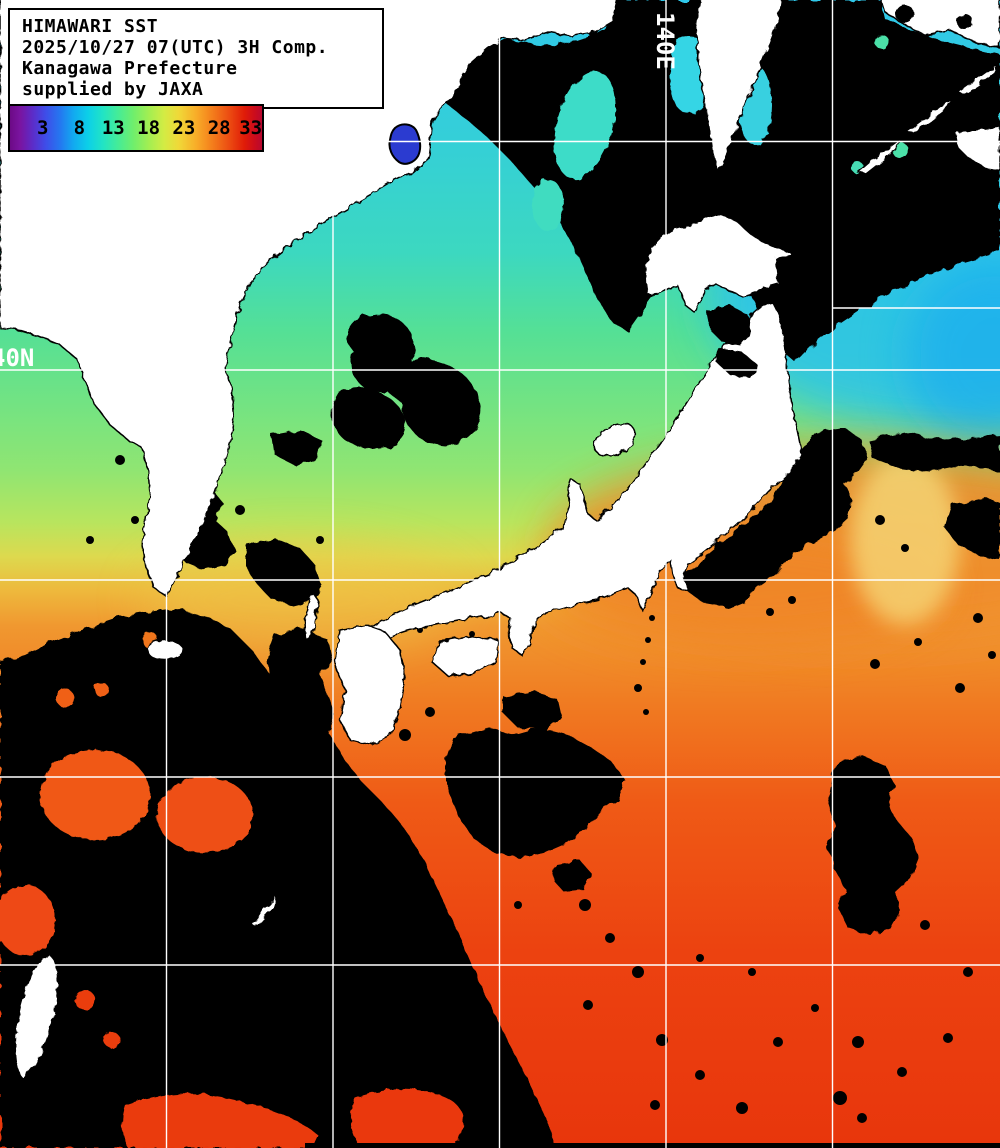 The width and height of the screenshot is (1000, 1148). Describe the element at coordinates (219, 128) in the screenshot. I see `colorbar-tick: 28` at that location.